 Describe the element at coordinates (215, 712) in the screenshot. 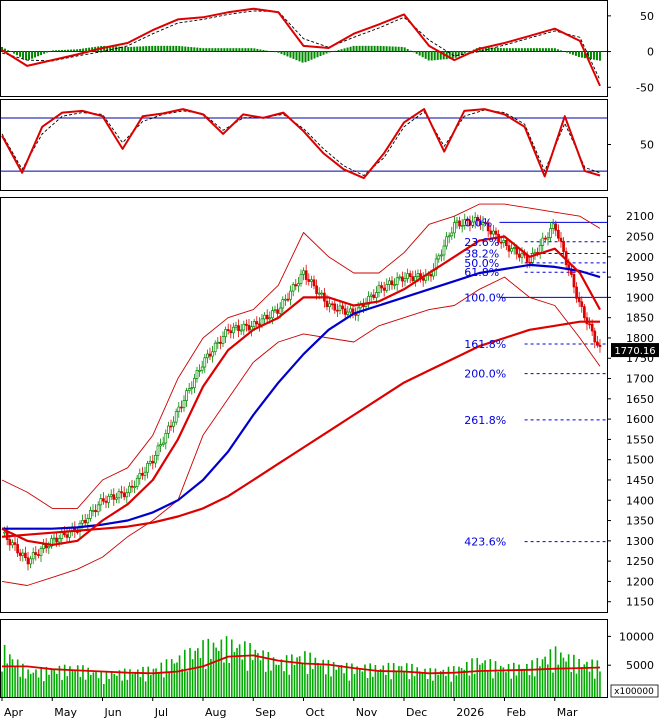

I see `x-tick-label: Aug` at that location.